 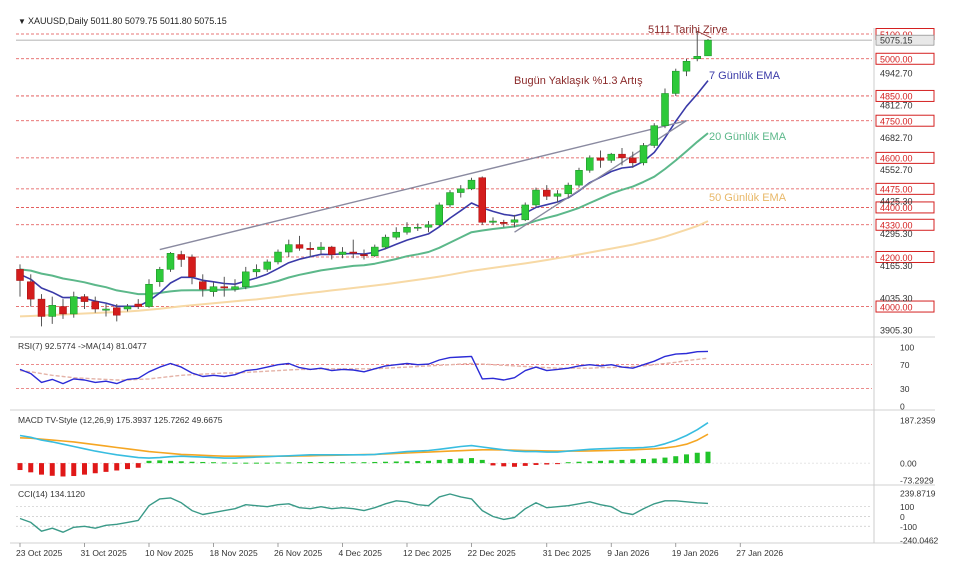 What do you see at coordinates (22, 21) in the screenshot?
I see `dropdown-arrow-icon: ▼` at bounding box center [22, 21].